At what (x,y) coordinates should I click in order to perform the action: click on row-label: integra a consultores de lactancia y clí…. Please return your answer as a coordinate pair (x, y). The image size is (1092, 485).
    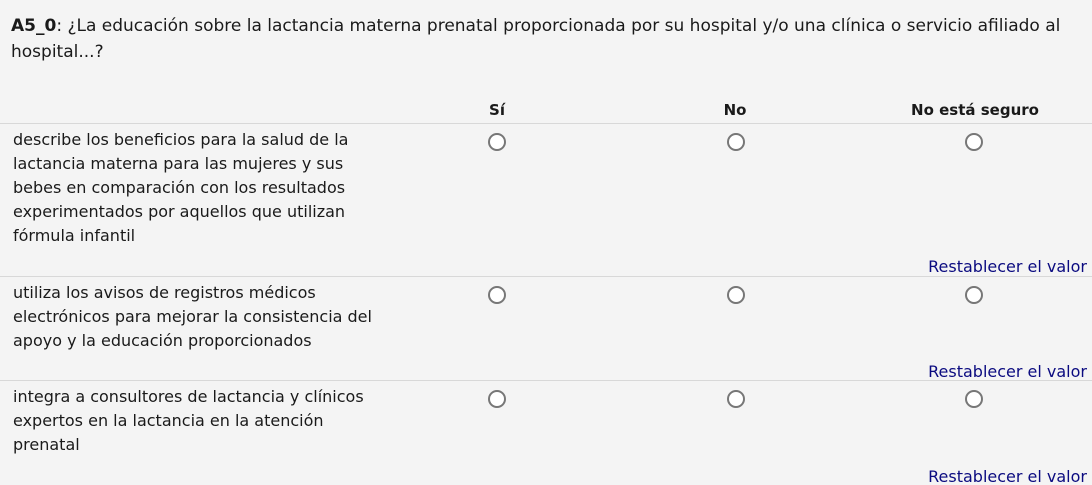
    Looking at the image, I should click on (188, 420).